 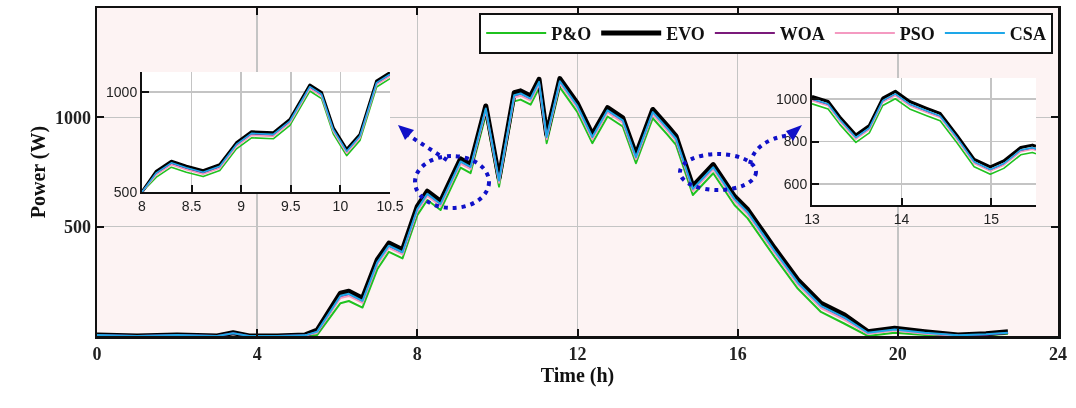 What do you see at coordinates (1027, 34) in the screenshot?
I see `legend-label: CSA` at bounding box center [1027, 34].